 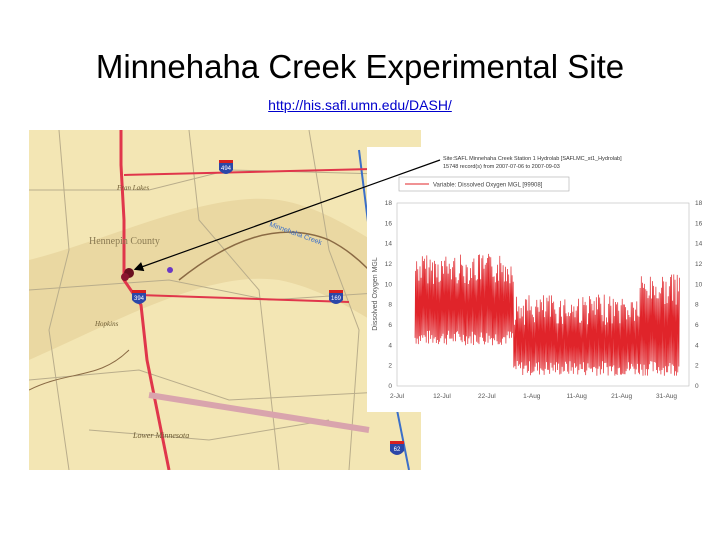 What do you see at coordinates (360, 105) in the screenshot?
I see `dash-link: http://his.safl.umn.edu/DASH/` at bounding box center [360, 105].